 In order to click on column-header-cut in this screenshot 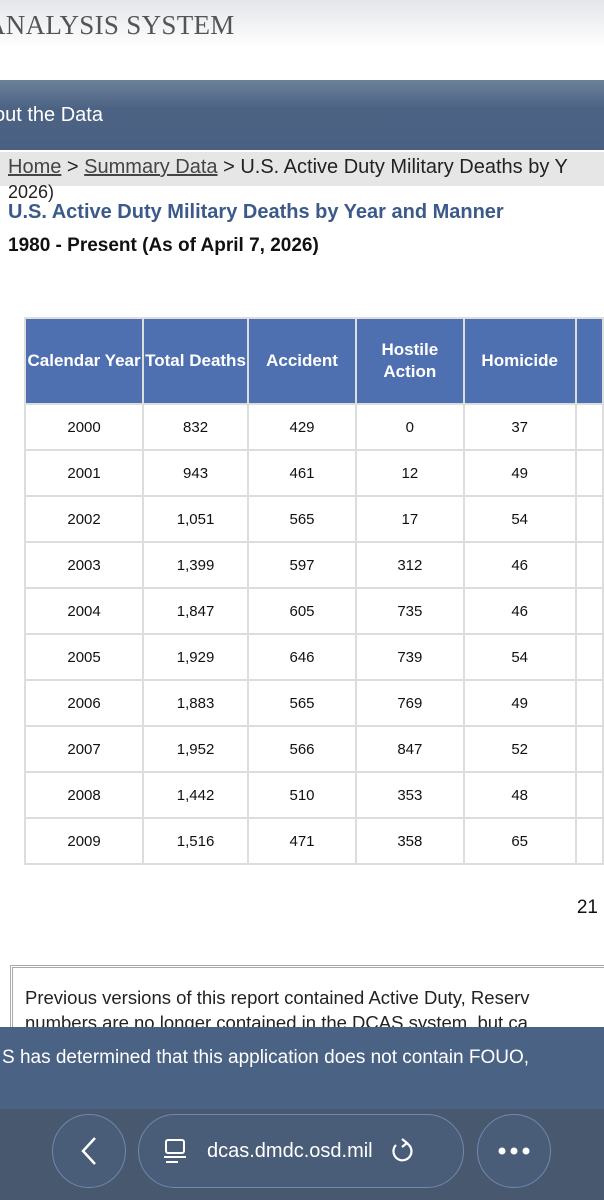, I will do `click(589, 361)`.